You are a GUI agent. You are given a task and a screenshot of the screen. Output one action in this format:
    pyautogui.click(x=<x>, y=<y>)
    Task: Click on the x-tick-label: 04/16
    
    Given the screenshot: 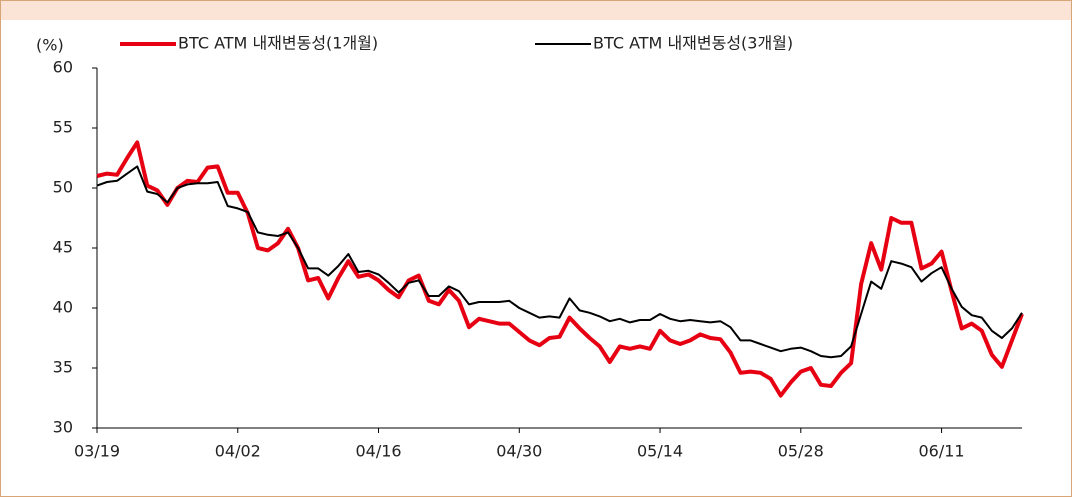 What is the action you would take?
    pyautogui.click(x=378, y=451)
    